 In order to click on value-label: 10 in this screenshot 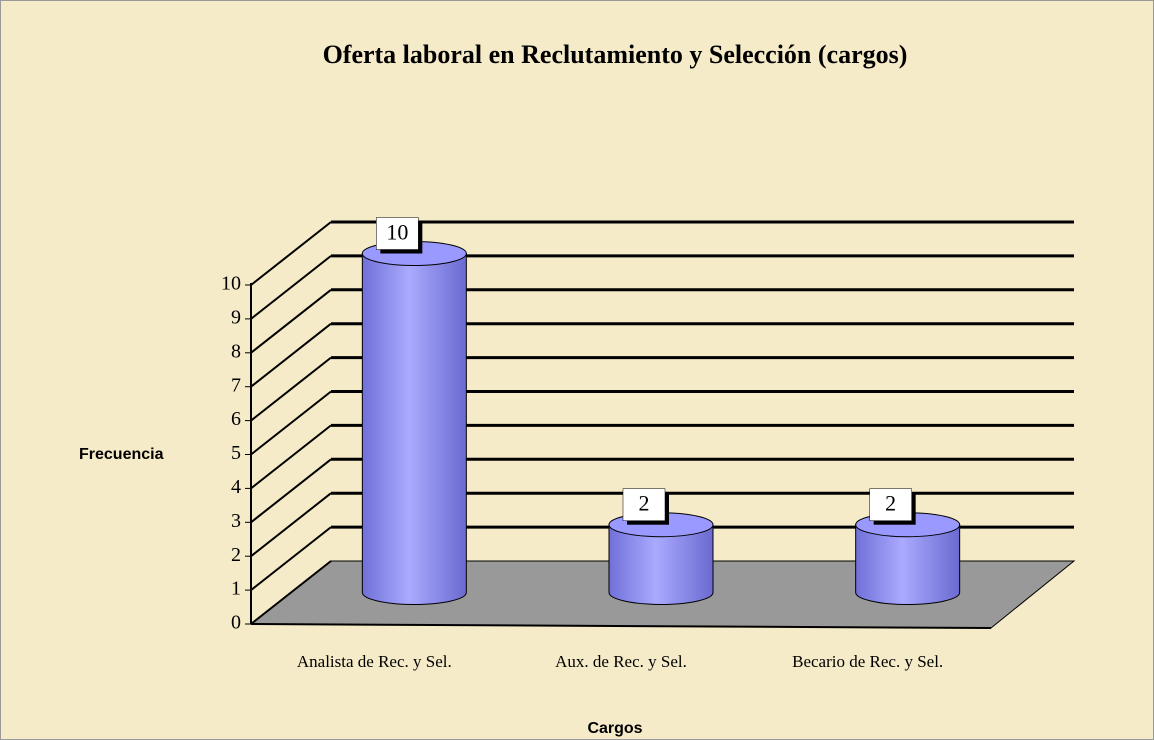, I will do `click(397, 232)`.